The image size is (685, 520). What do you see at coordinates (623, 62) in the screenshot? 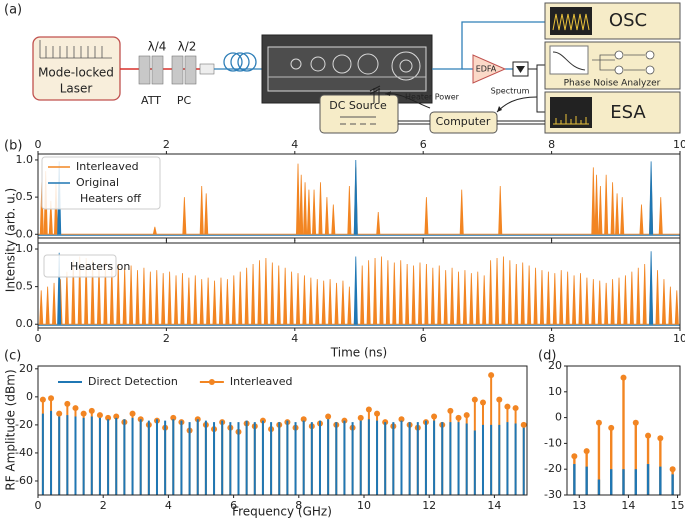
I see `pna-circuit` at bounding box center [623, 62].